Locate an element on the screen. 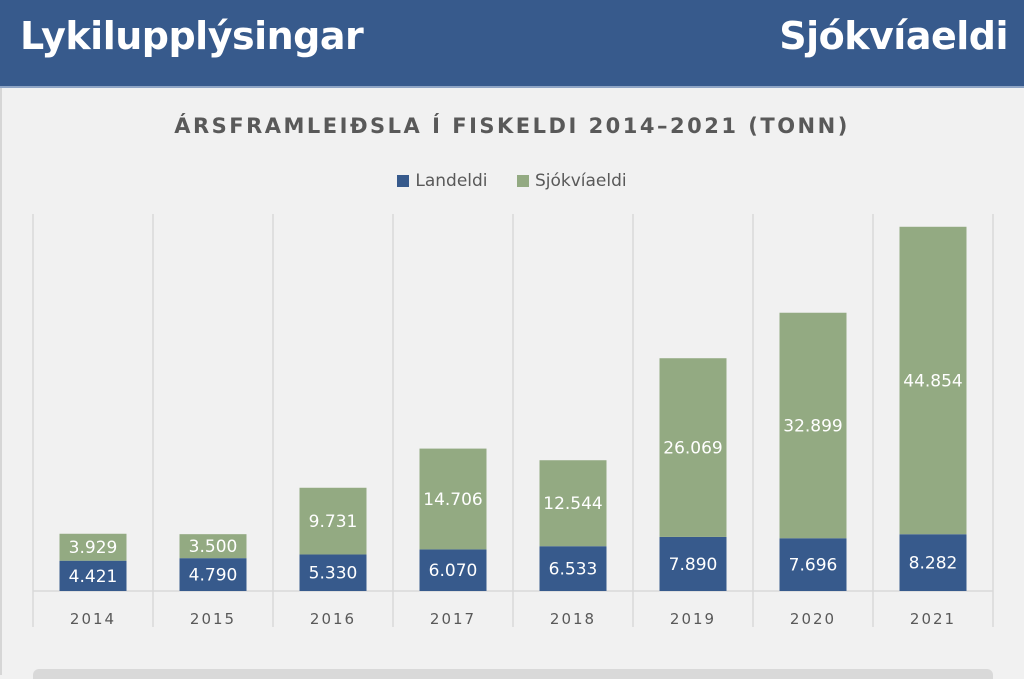 Image resolution: width=1024 pixels, height=679 pixels. data-label: 6.070 is located at coordinates (453, 571).